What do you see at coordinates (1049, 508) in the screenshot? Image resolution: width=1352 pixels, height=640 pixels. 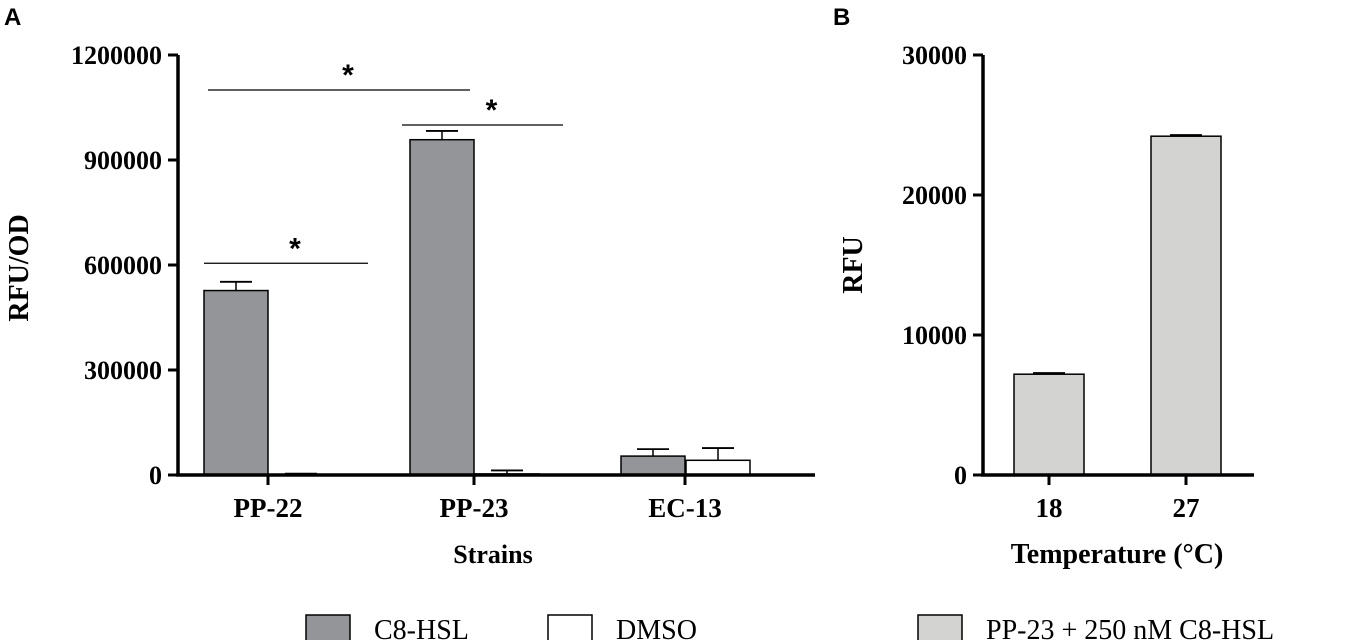 I see `x-tick-label-18: 18` at bounding box center [1049, 508].